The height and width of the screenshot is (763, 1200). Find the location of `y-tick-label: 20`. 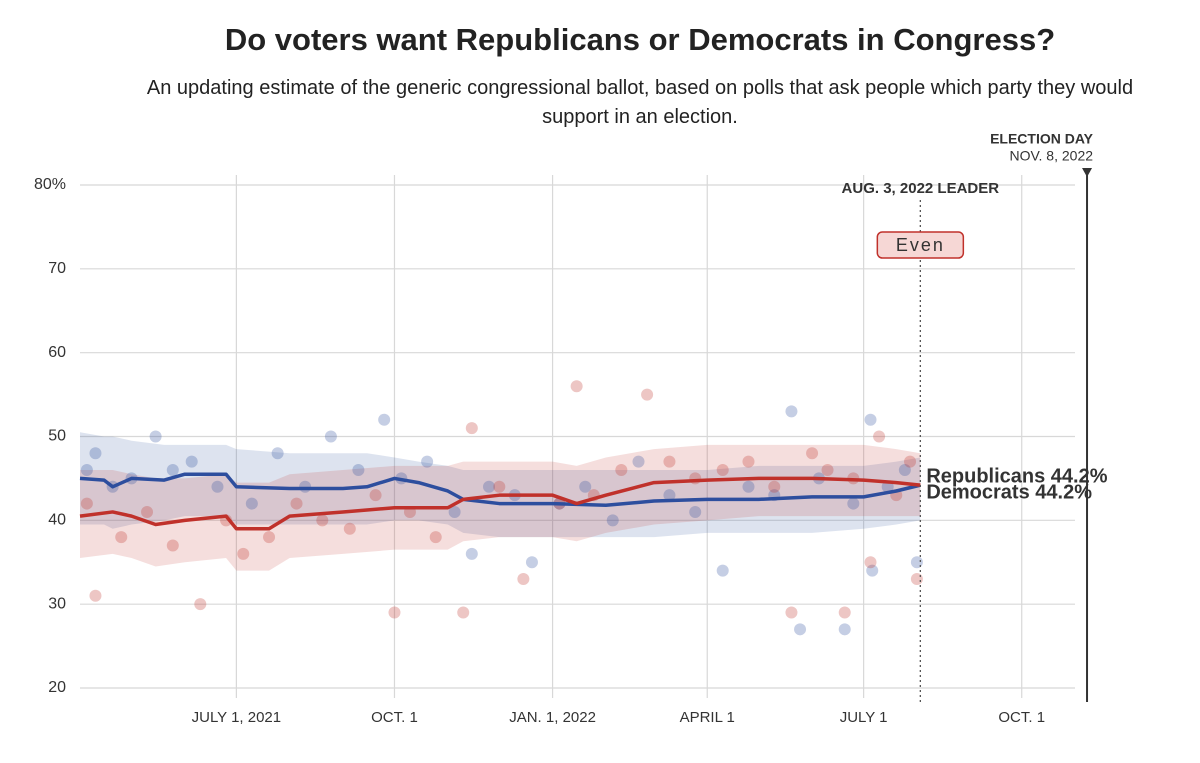

y-tick-label: 20 is located at coordinates (57, 687).